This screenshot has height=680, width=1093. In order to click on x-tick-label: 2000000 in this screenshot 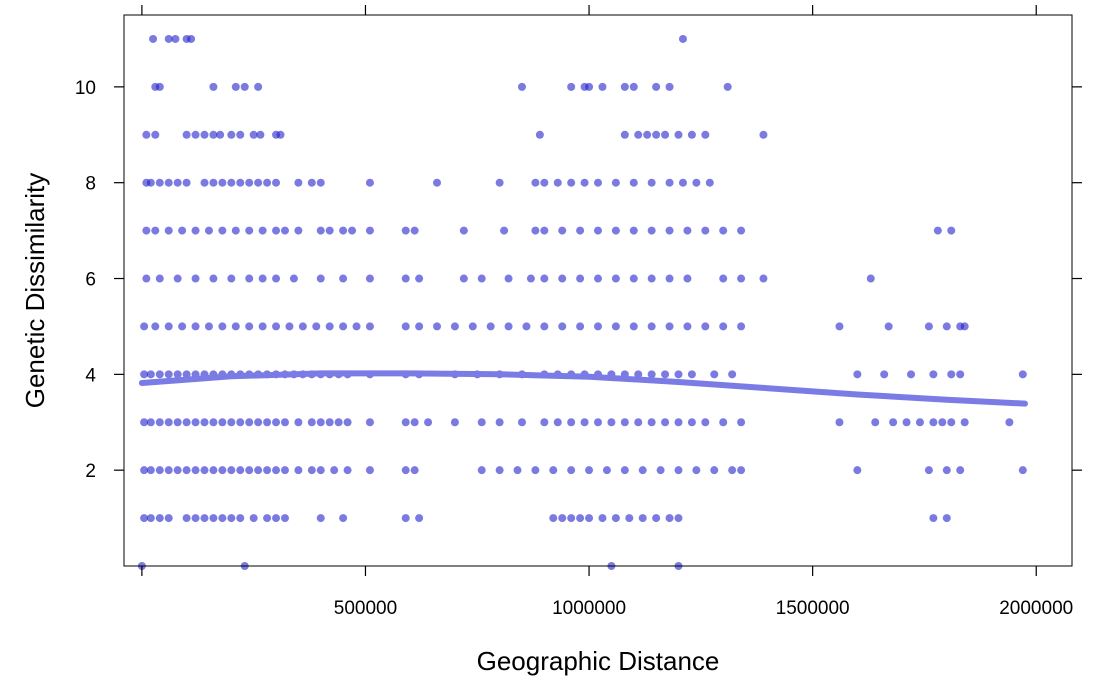, I will do `click(1036, 608)`.